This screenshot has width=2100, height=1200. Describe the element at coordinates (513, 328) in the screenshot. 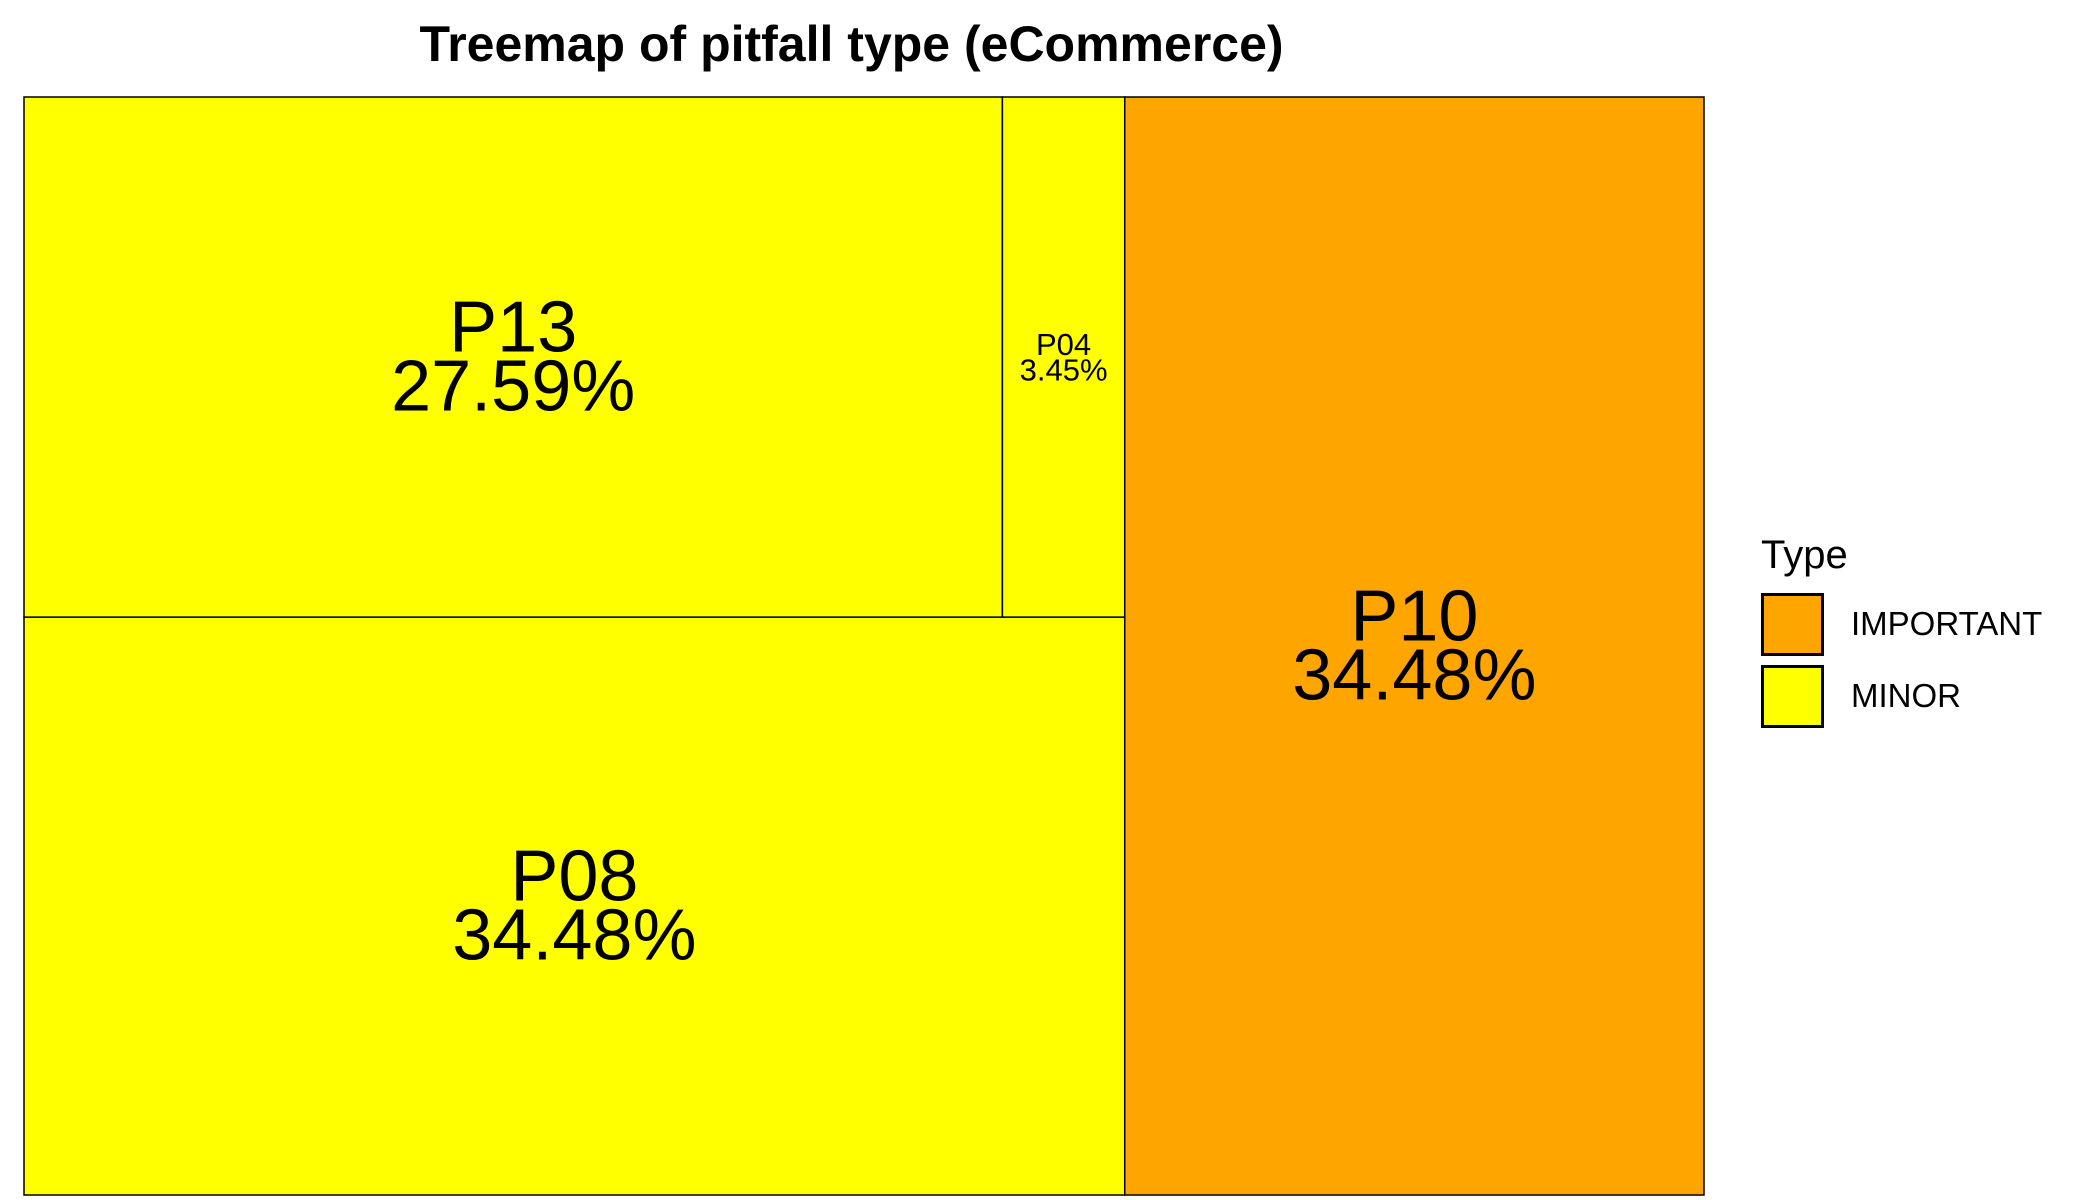

I see `tile-label-p13: P13` at that location.